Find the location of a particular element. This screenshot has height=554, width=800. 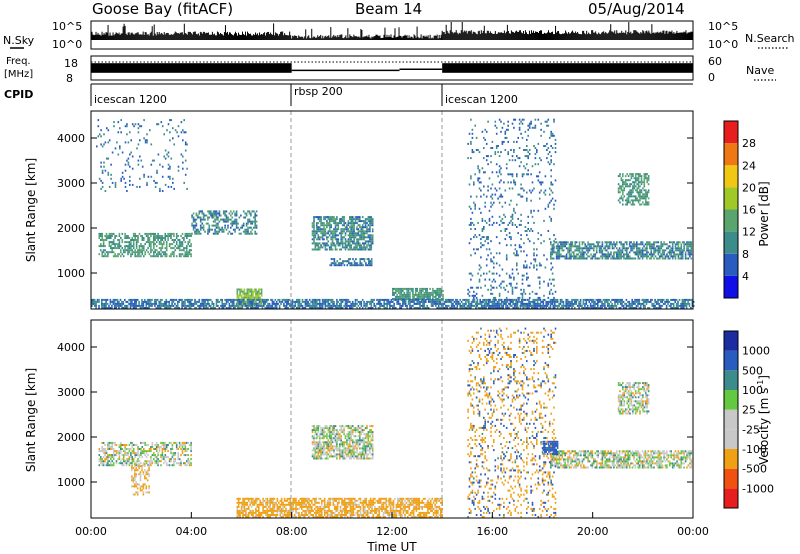

noise-left-tick-top: 10^5 is located at coordinates (67, 26).